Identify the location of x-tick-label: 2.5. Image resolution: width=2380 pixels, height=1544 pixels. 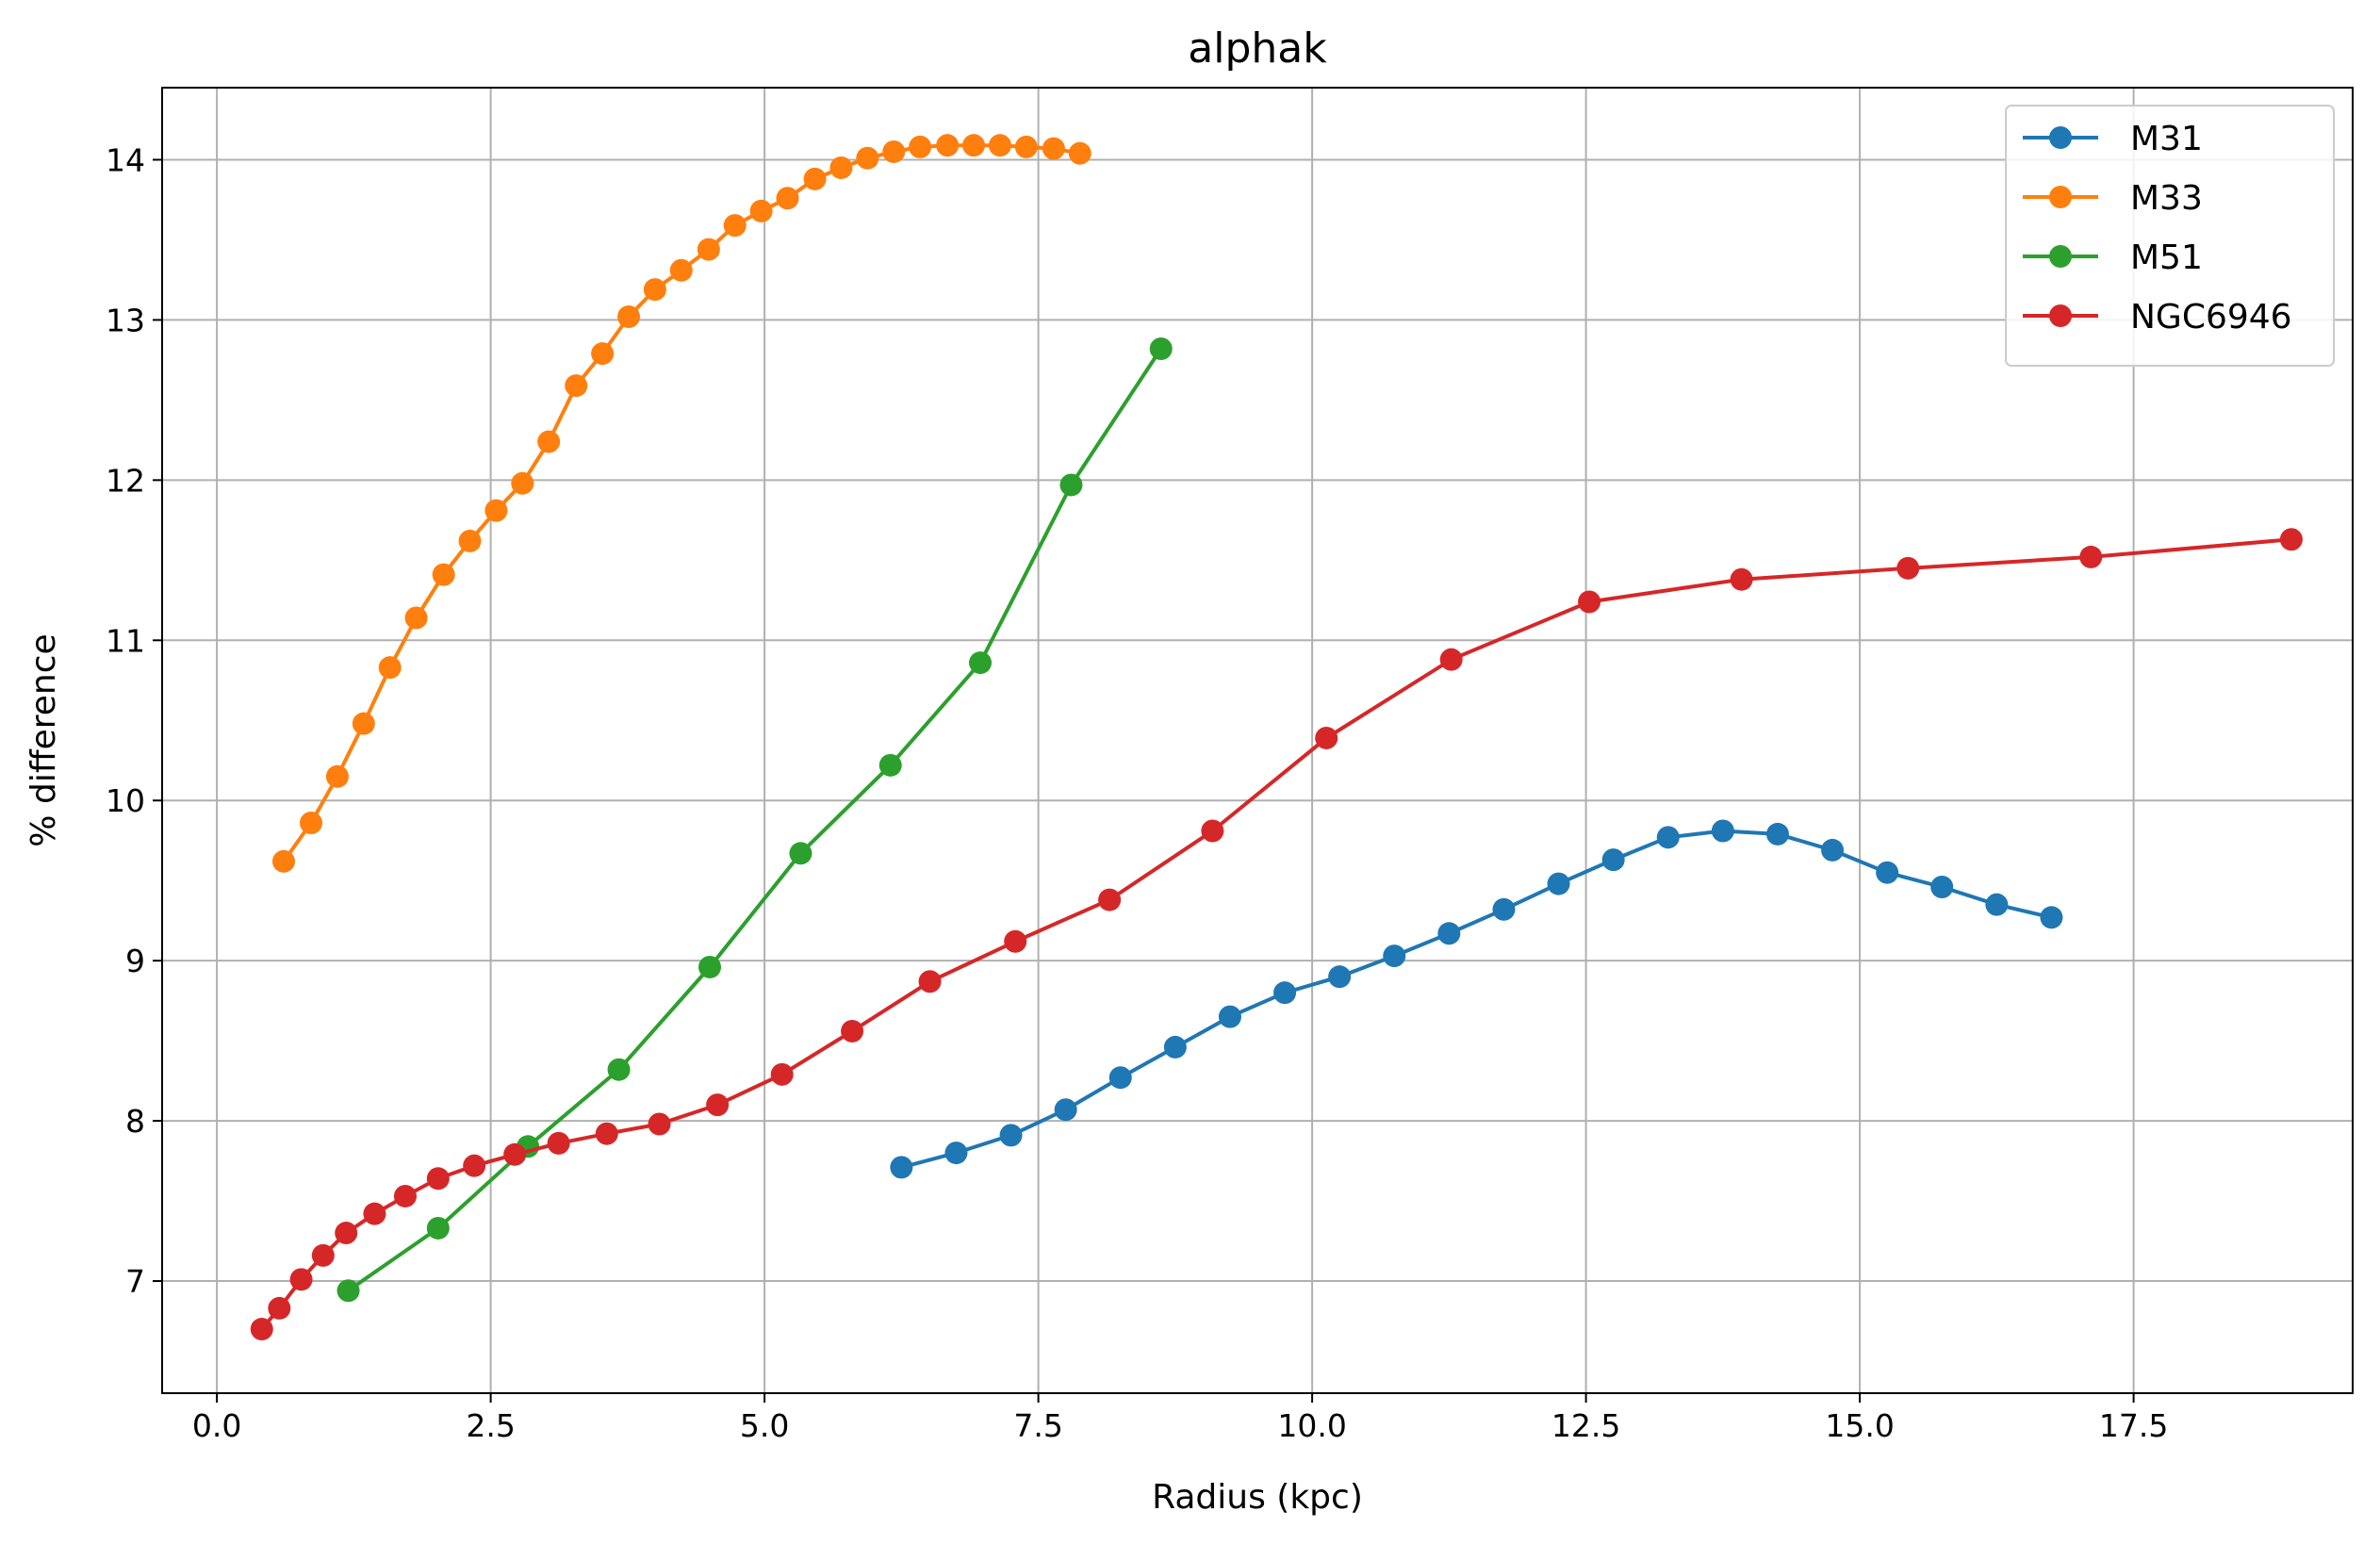
(490, 1425).